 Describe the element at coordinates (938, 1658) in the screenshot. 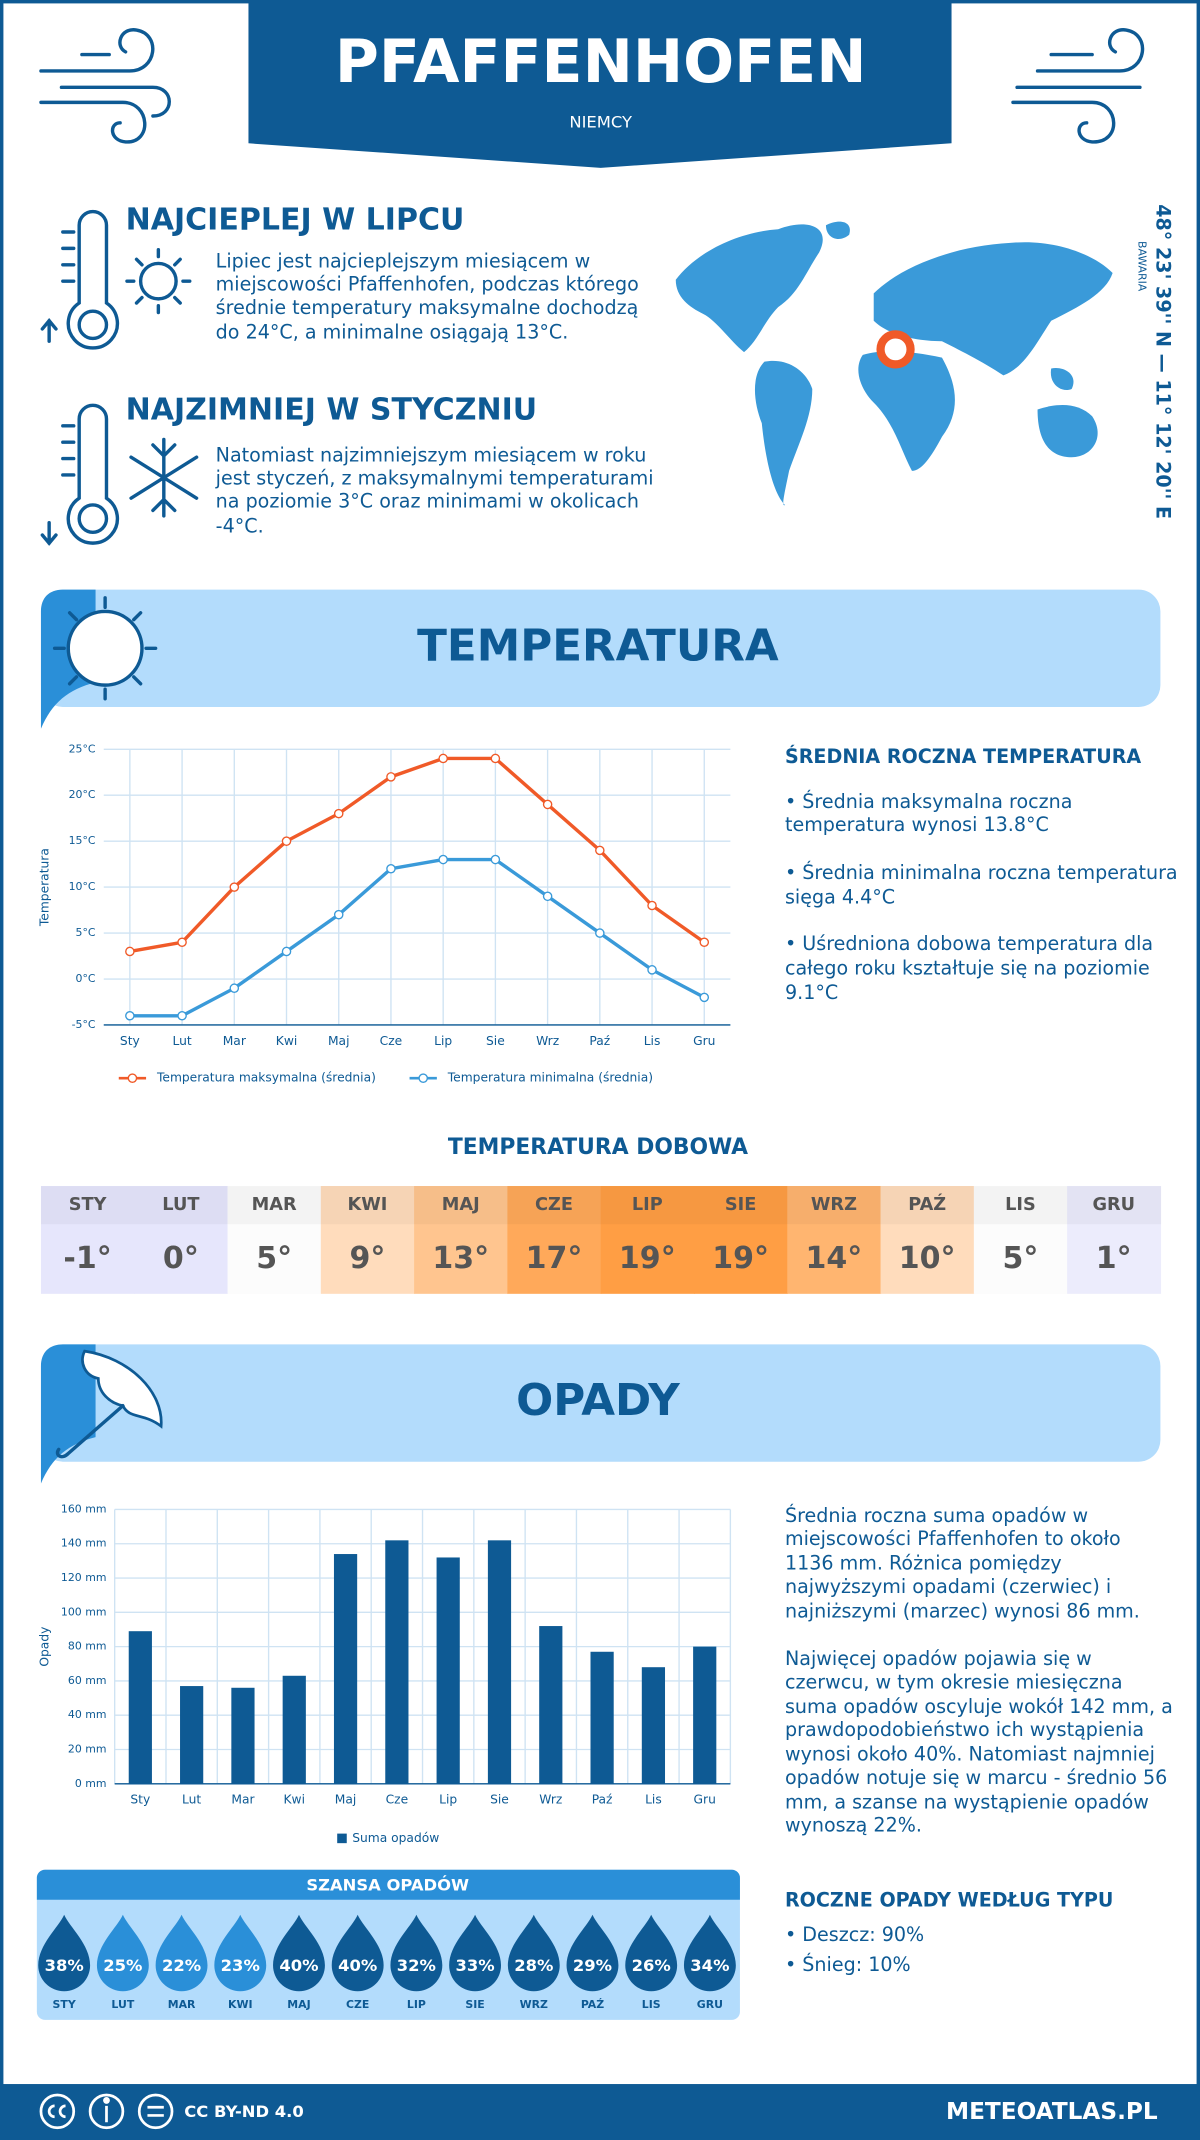

I see `text-line: Najwięcej opadów pojawia się w` at that location.